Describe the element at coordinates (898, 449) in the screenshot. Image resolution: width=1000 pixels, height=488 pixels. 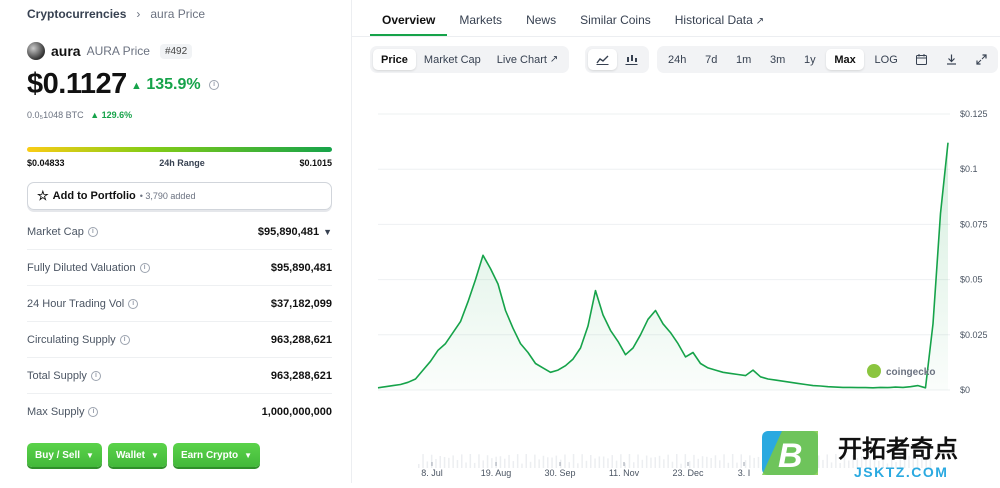
I see `svg-text: 开拓者奇点` at that location.